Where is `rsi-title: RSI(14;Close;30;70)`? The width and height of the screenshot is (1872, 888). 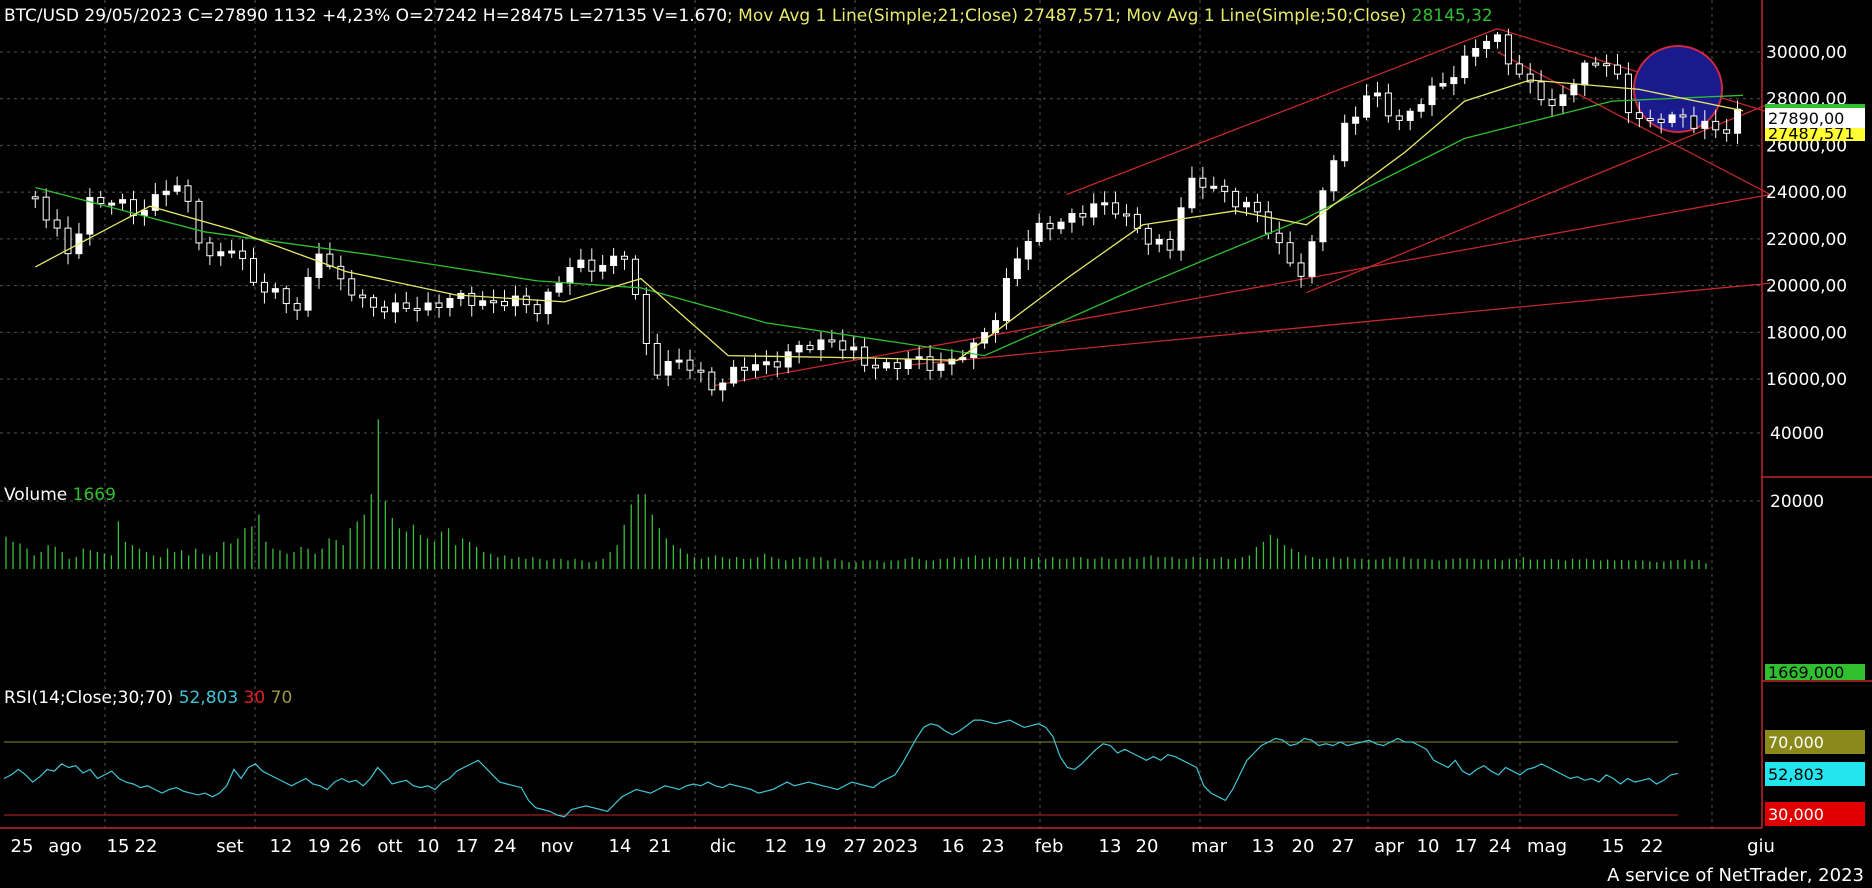 rsi-title: RSI(14;Close;30;70) is located at coordinates (89, 698).